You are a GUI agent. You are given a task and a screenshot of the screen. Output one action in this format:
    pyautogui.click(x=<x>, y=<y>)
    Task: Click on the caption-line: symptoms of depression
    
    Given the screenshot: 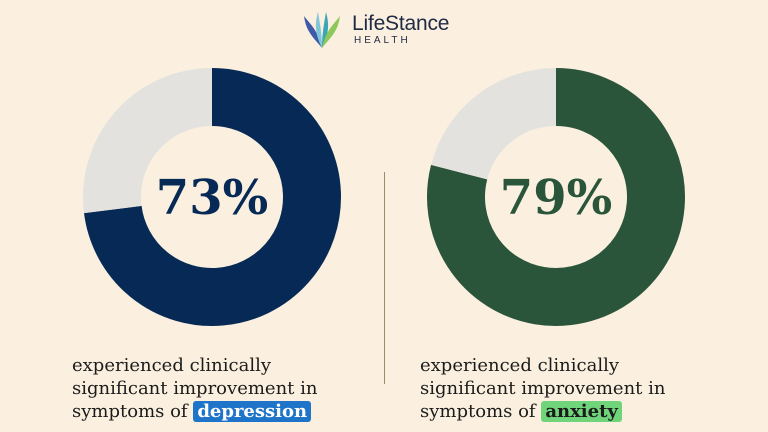 What is the action you would take?
    pyautogui.click(x=222, y=411)
    